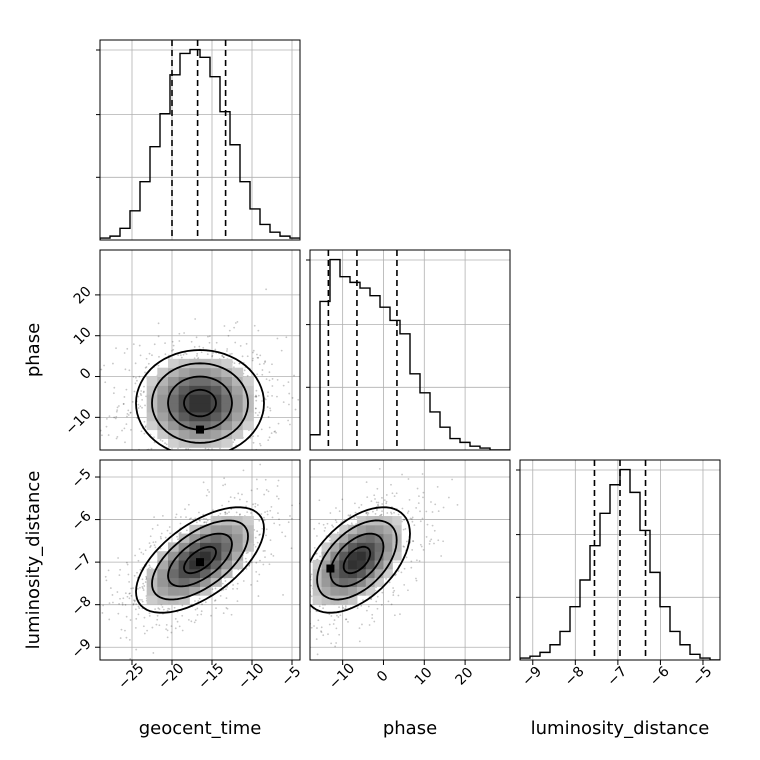 This screenshot has height=760, width=760. What do you see at coordinates (211, 676) in the screenshot?
I see `xtick-label-geocent_time: −15` at bounding box center [211, 676].